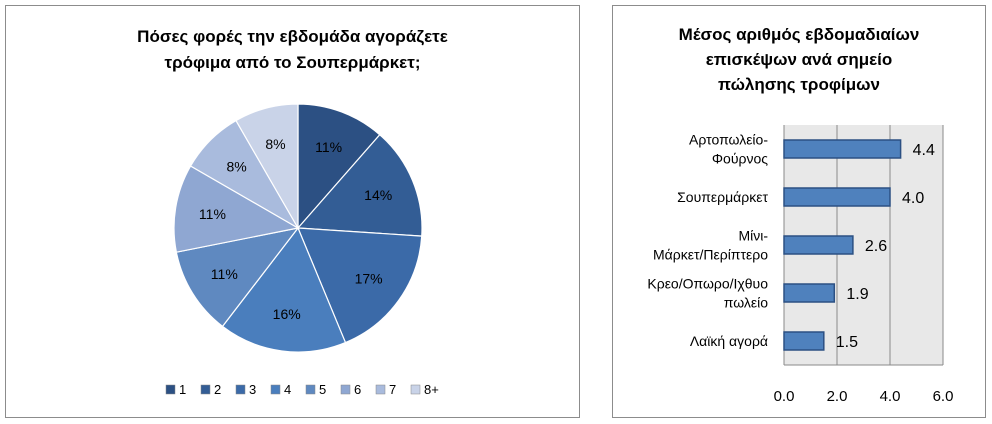  Describe the element at coordinates (728, 140) in the screenshot. I see `category-label: Αρτοπωλείο-` at that location.